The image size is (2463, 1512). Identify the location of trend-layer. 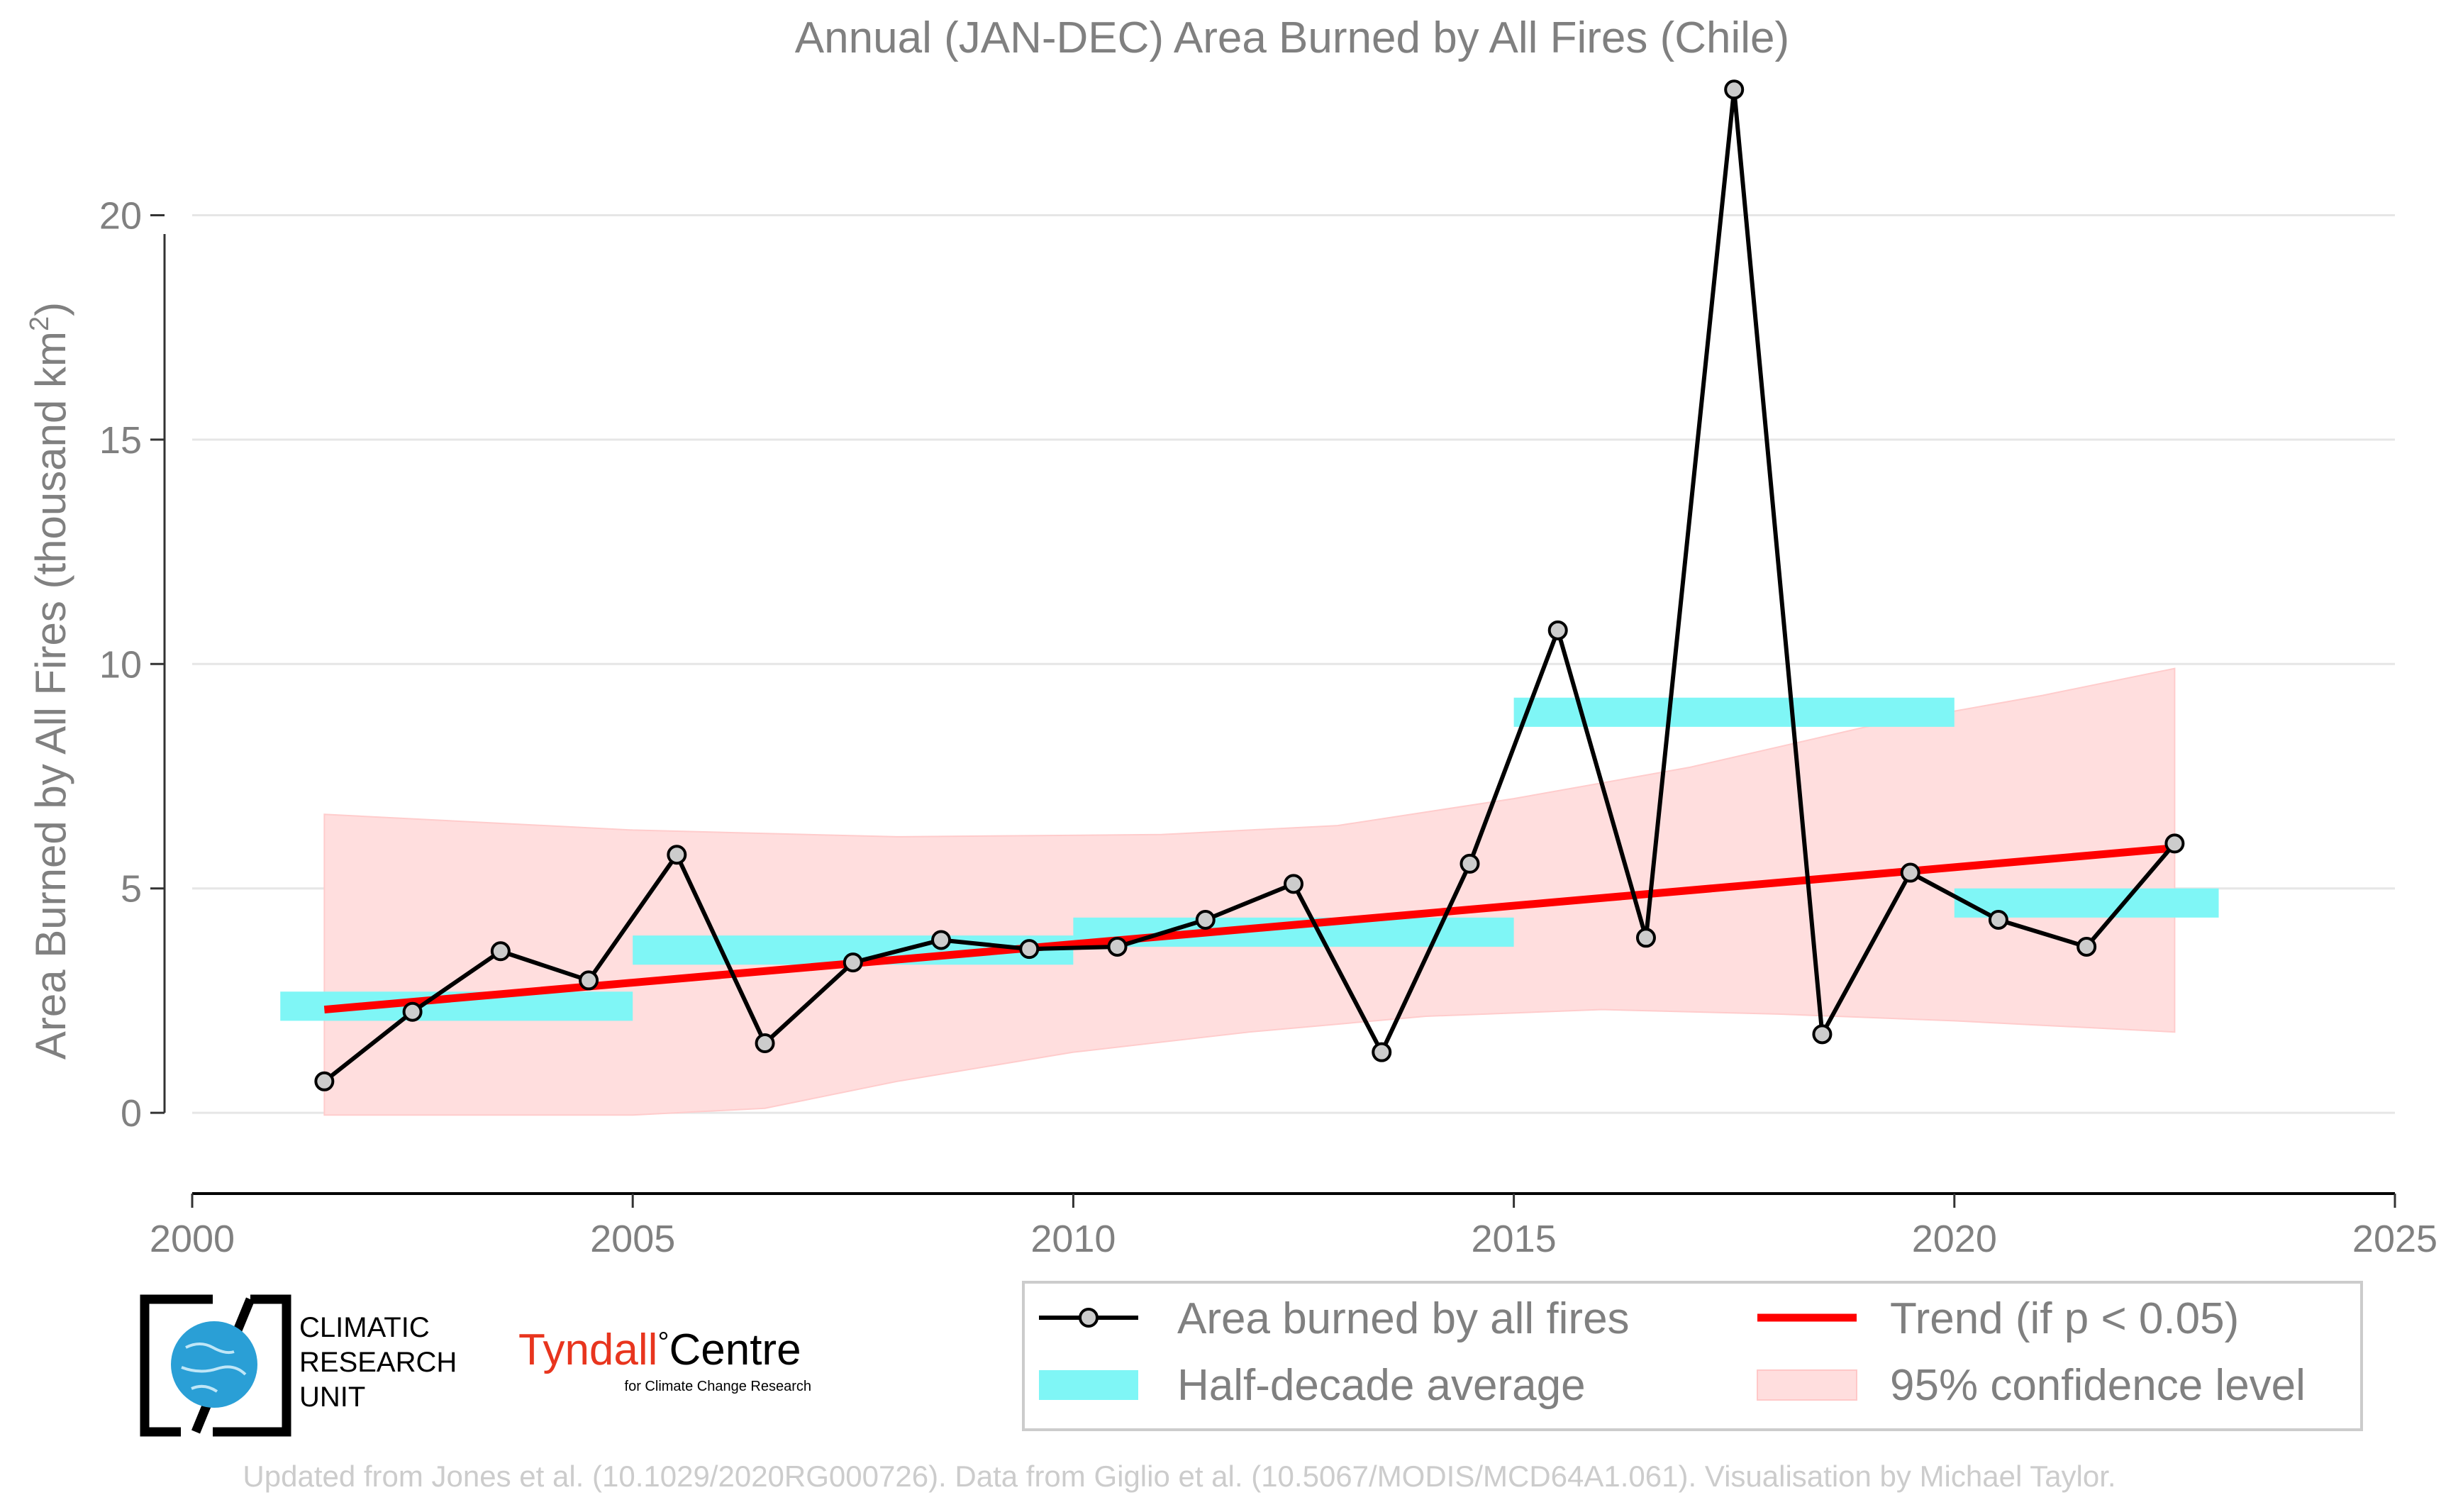
(1249, 929).